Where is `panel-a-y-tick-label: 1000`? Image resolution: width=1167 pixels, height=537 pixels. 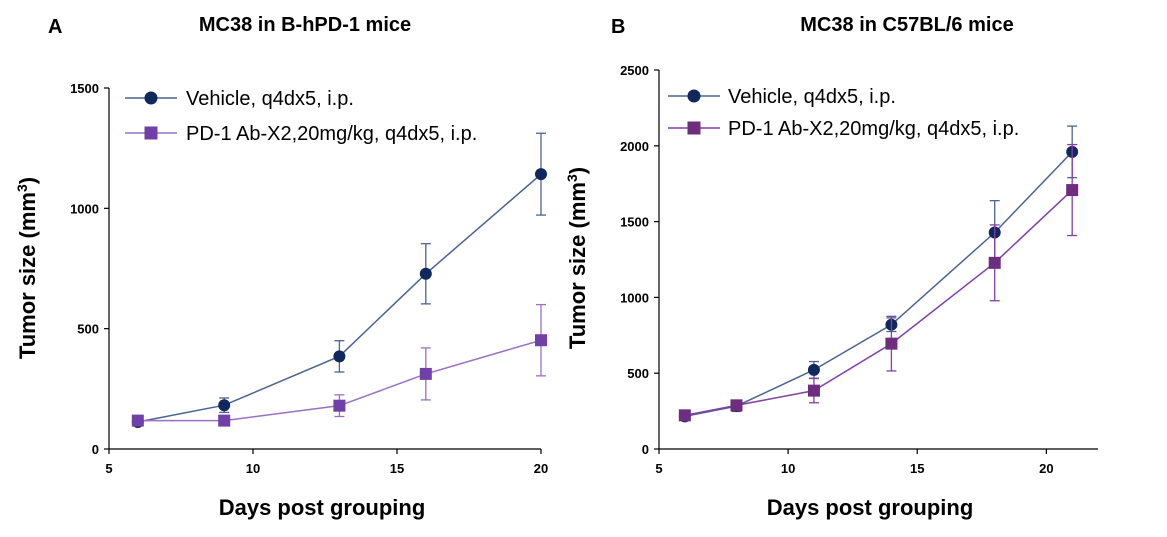 panel-a-y-tick-label: 1000 is located at coordinates (84, 208).